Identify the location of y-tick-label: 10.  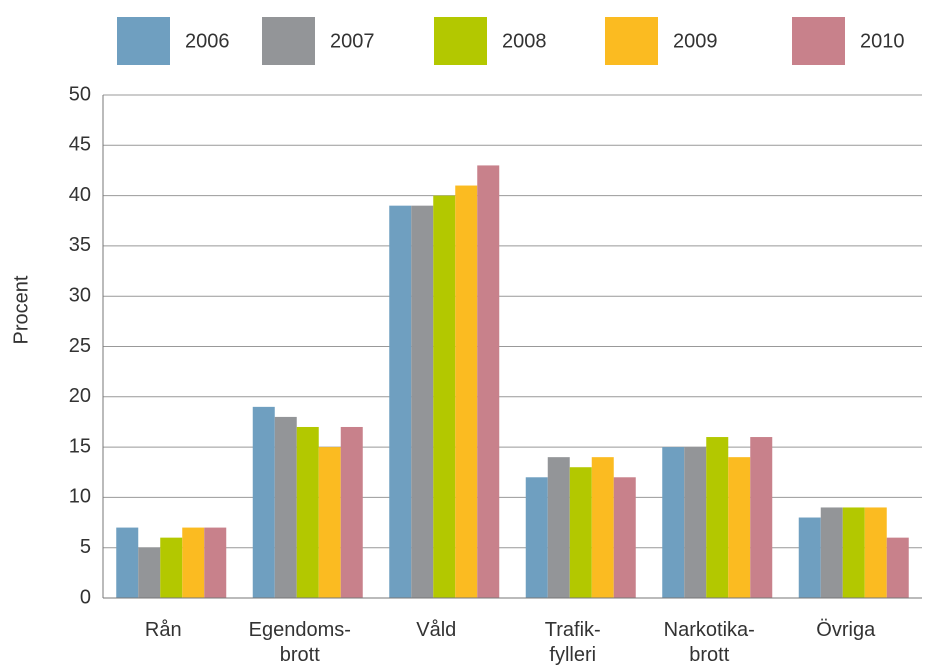
(80, 497).